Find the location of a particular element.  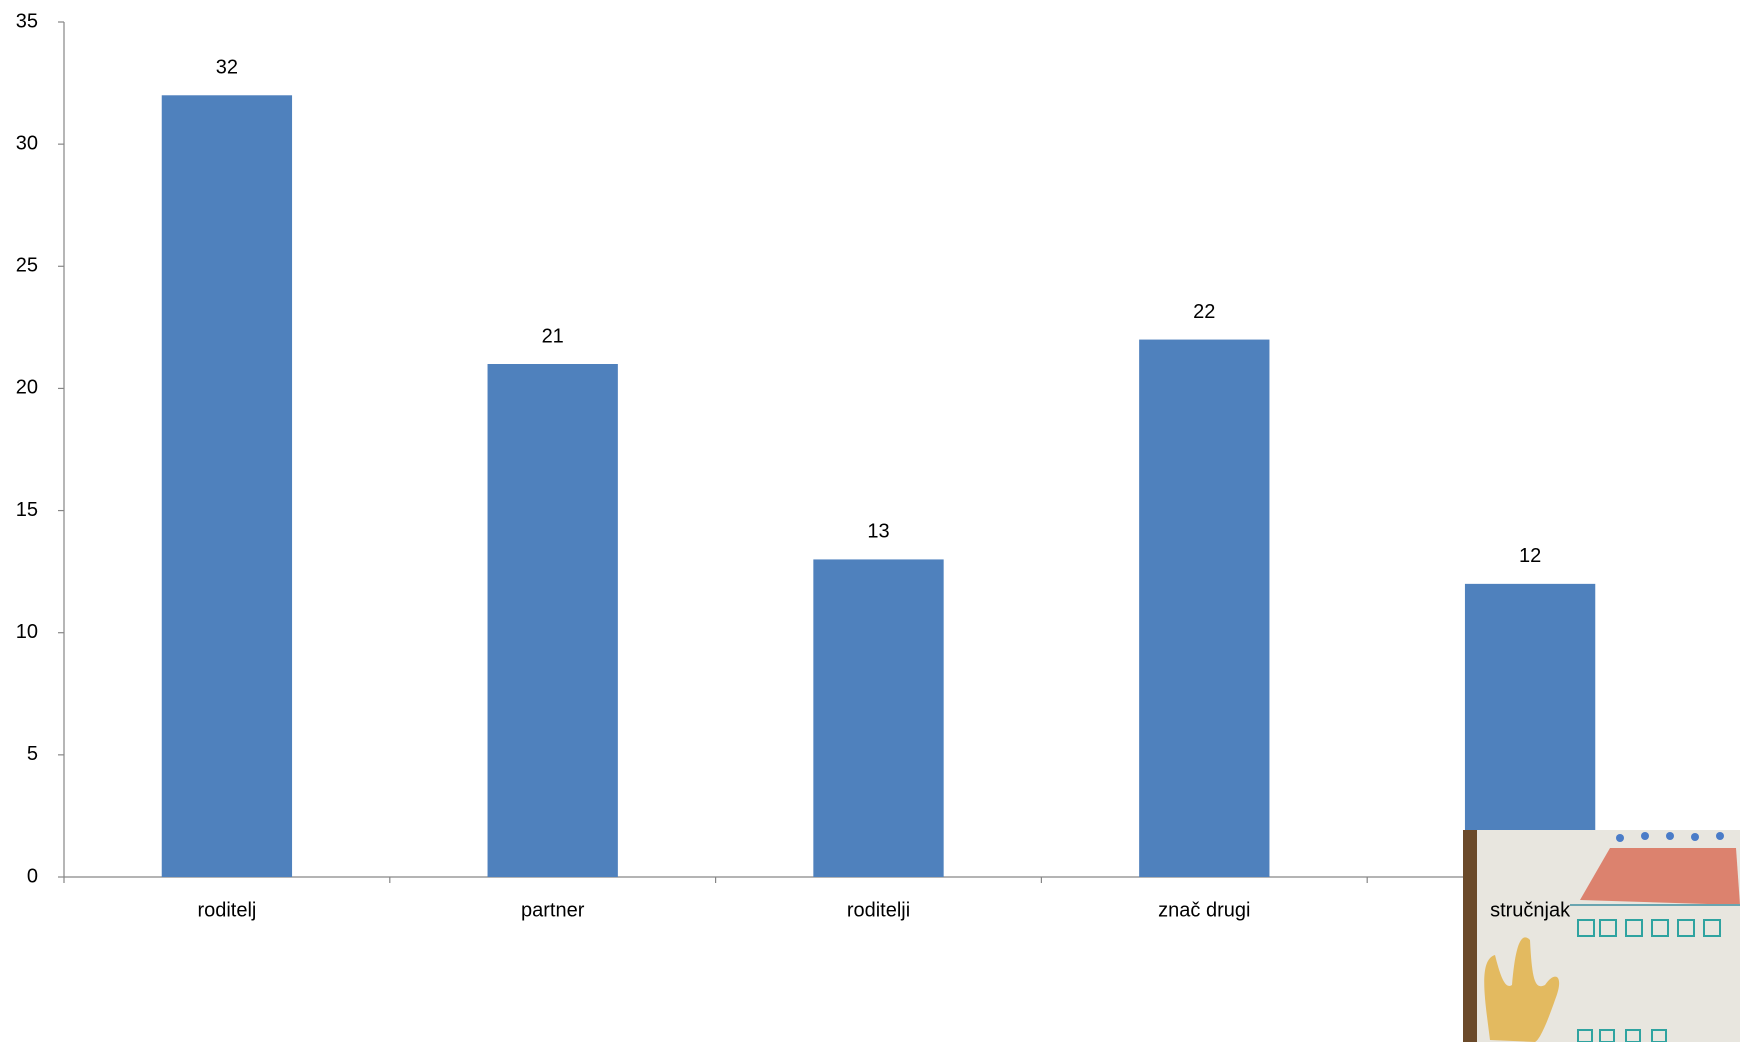

data-label: 22 is located at coordinates (1204, 312).